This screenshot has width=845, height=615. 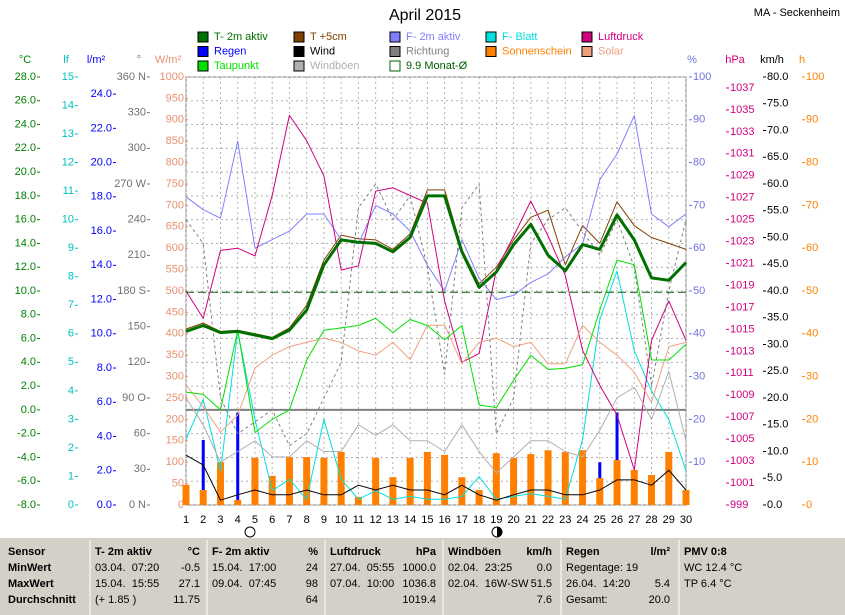 What do you see at coordinates (104, 436) in the screenshot?
I see `axis-tick-label: 4.0` at bounding box center [104, 436].